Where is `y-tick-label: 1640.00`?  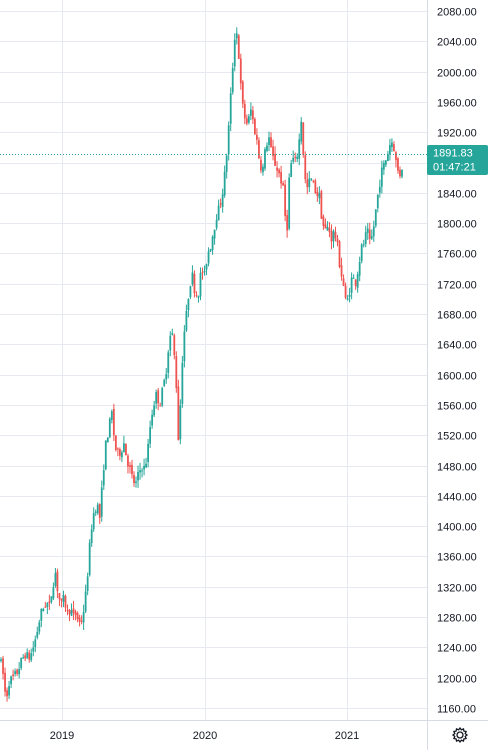
y-tick-label: 1640.00 is located at coordinates (457, 346).